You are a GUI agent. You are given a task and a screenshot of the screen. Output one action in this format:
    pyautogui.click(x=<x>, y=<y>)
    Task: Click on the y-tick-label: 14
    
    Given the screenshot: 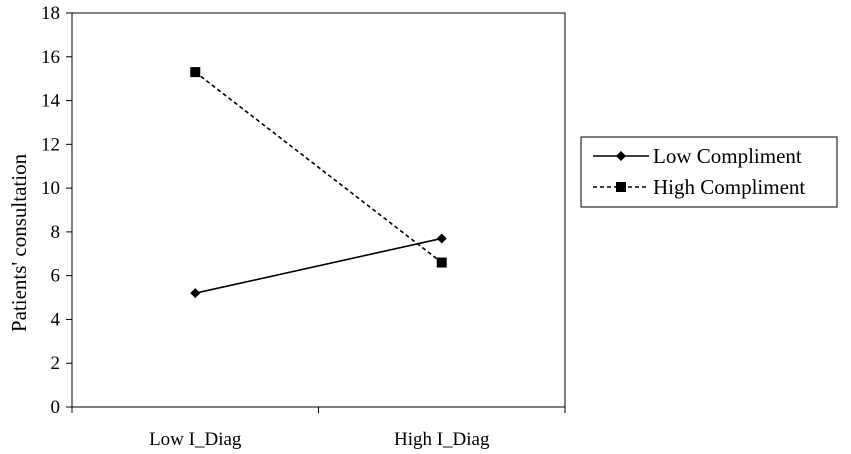 What is the action you would take?
    pyautogui.click(x=51, y=101)
    